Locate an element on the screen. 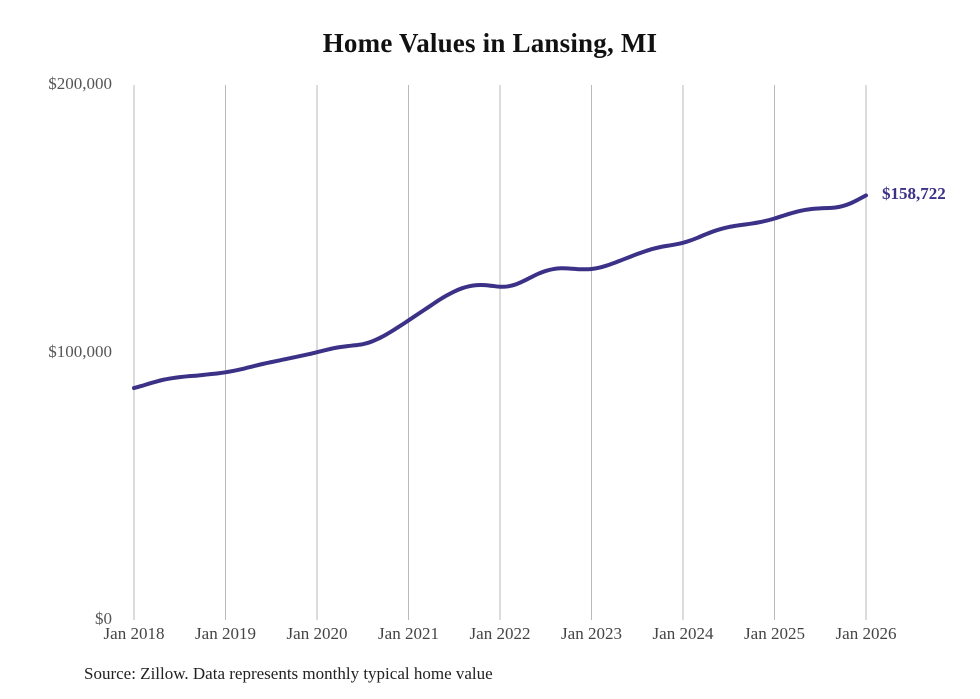  x-tick-label: Jan 2018 is located at coordinates (134, 633).